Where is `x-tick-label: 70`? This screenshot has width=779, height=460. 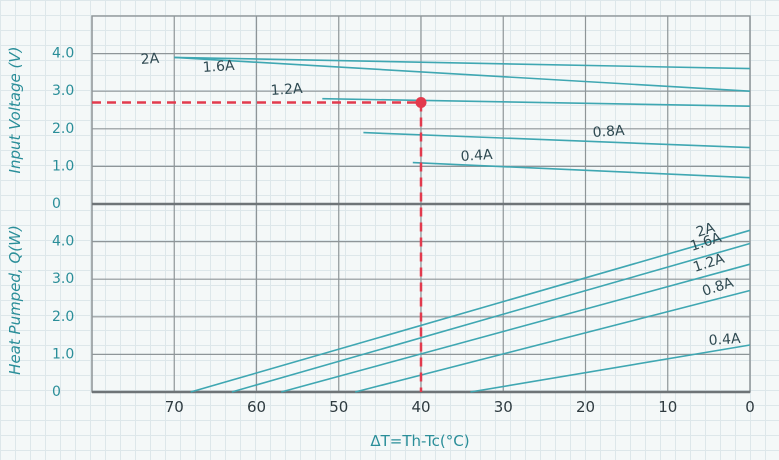
x-tick-label: 70 is located at coordinates (174, 407).